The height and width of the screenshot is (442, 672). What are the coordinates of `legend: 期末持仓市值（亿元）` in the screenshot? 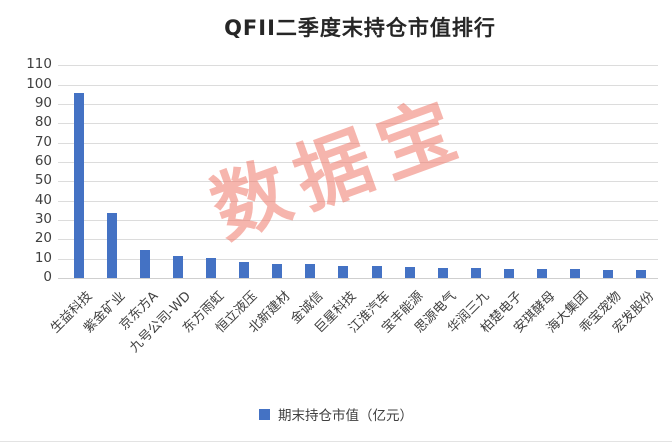 It's located at (336, 414).